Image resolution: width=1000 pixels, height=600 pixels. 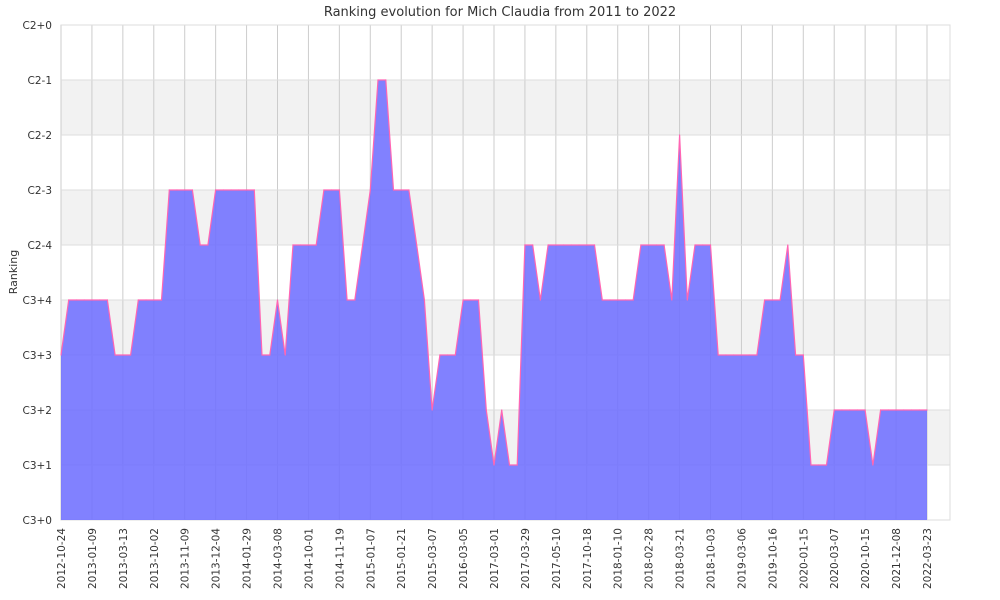 I want to click on x-tick-label: 2015-01-21, so click(x=402, y=558).